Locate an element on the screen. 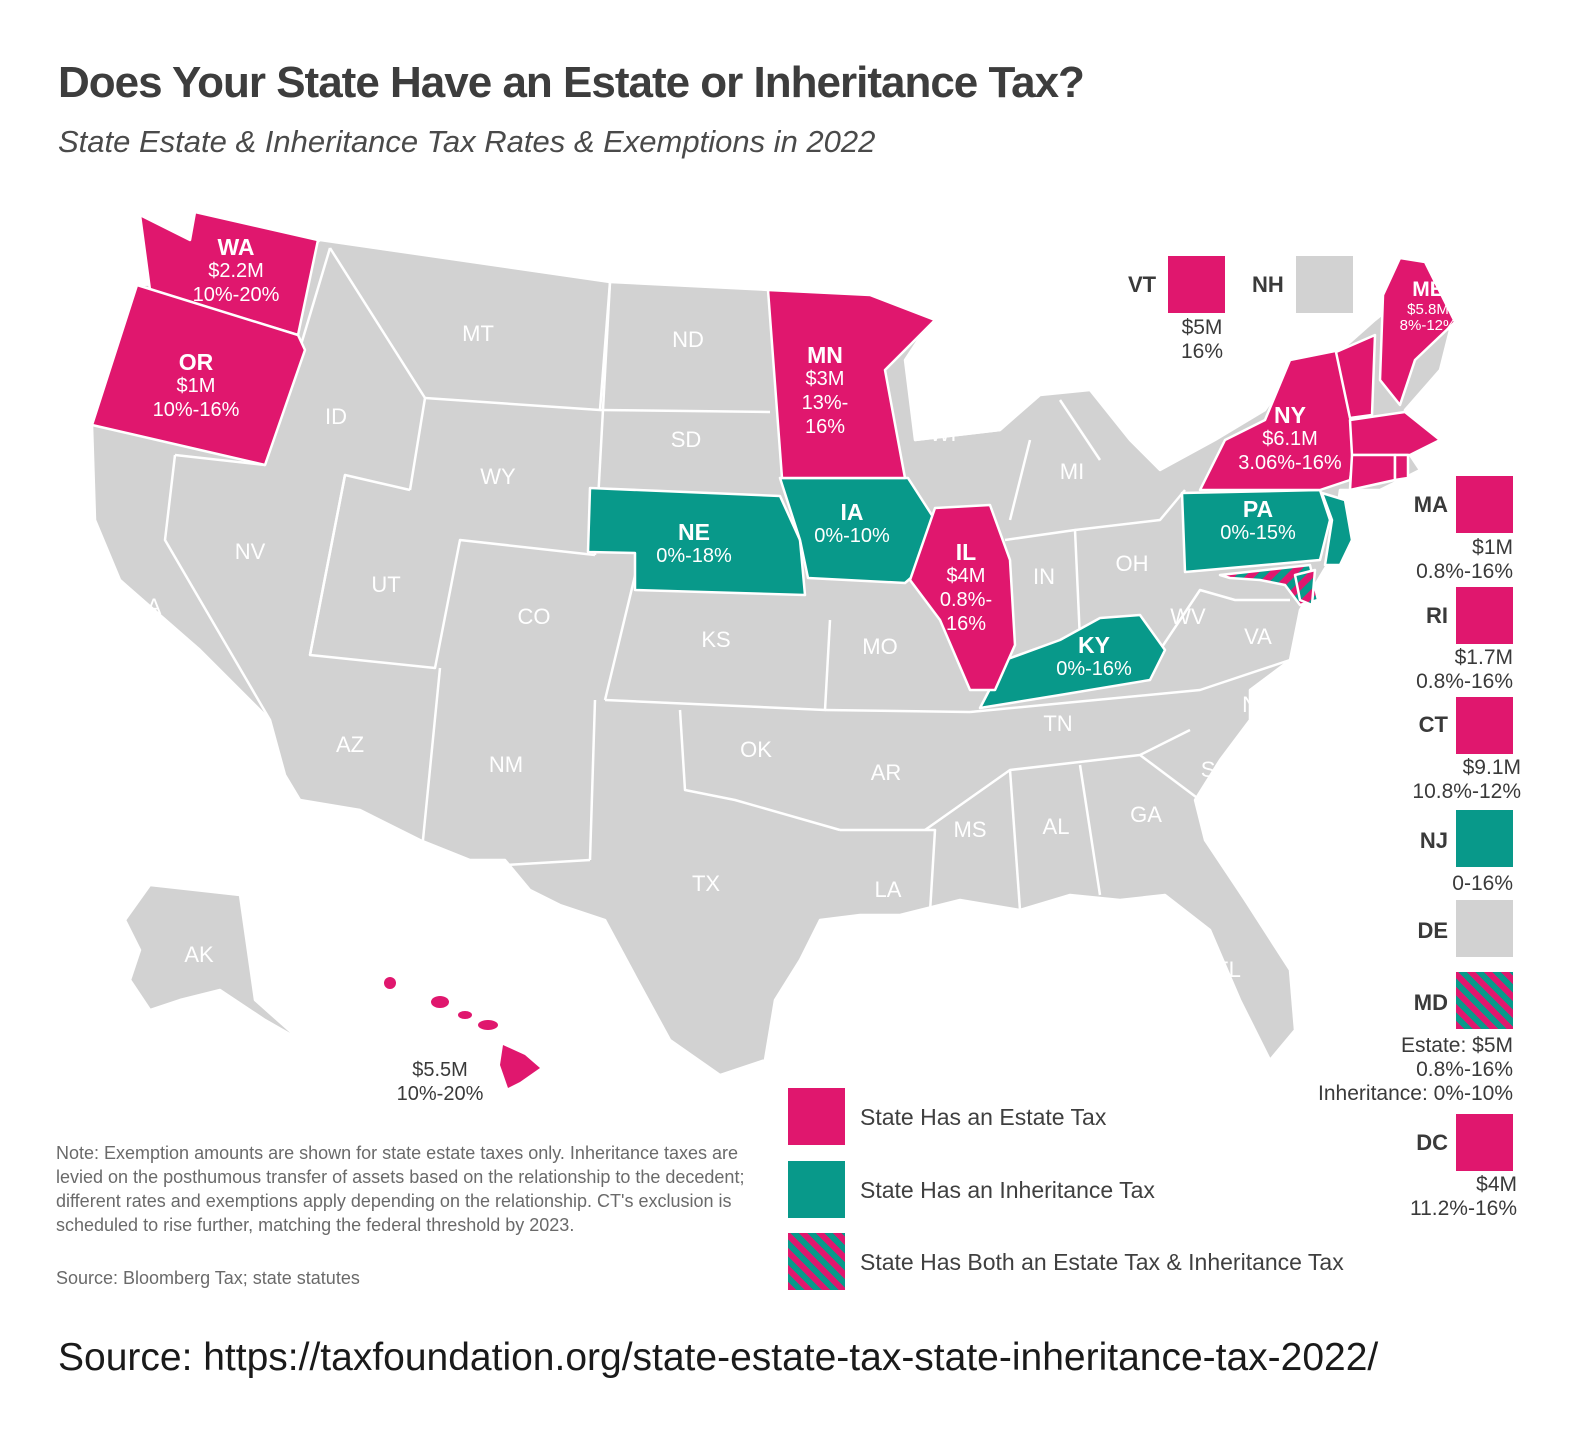 The height and width of the screenshot is (1437, 1595). state-il is located at coordinates (962, 597).